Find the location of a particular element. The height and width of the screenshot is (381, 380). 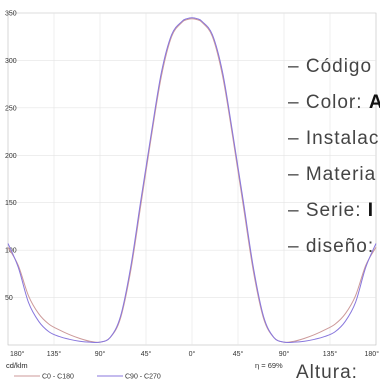

info-line: – Materia is located at coordinates (332, 175).